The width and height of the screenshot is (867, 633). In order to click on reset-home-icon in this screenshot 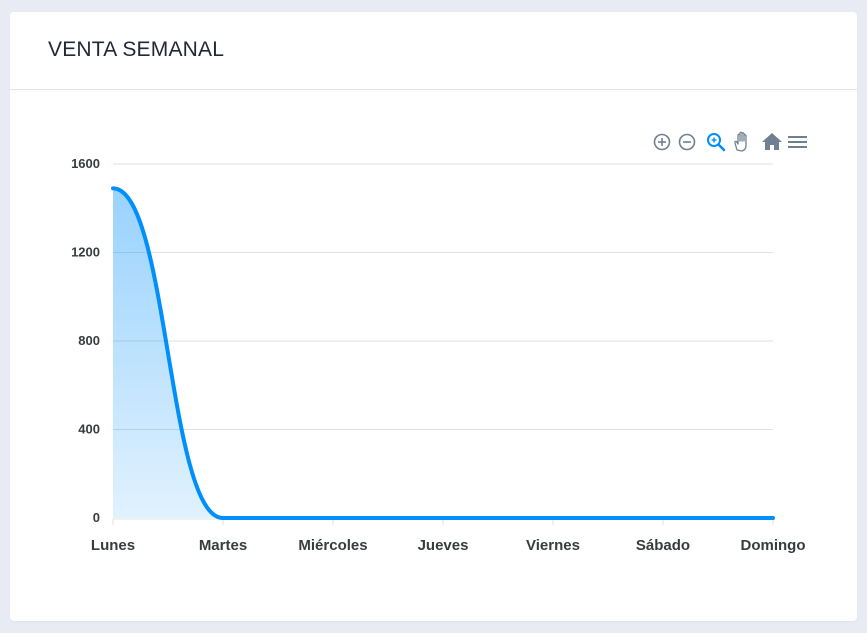, I will do `click(772, 142)`.